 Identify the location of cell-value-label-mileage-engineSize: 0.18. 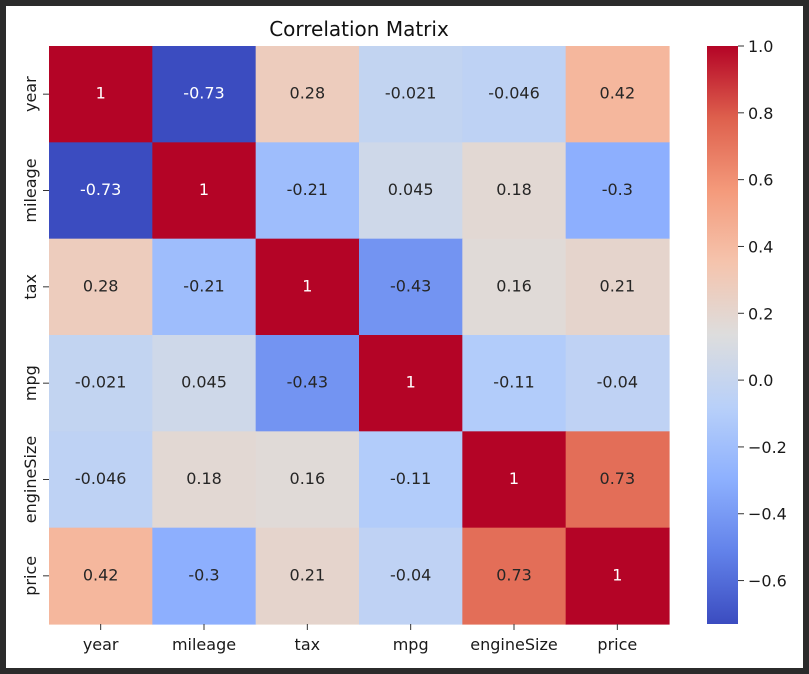
(514, 189).